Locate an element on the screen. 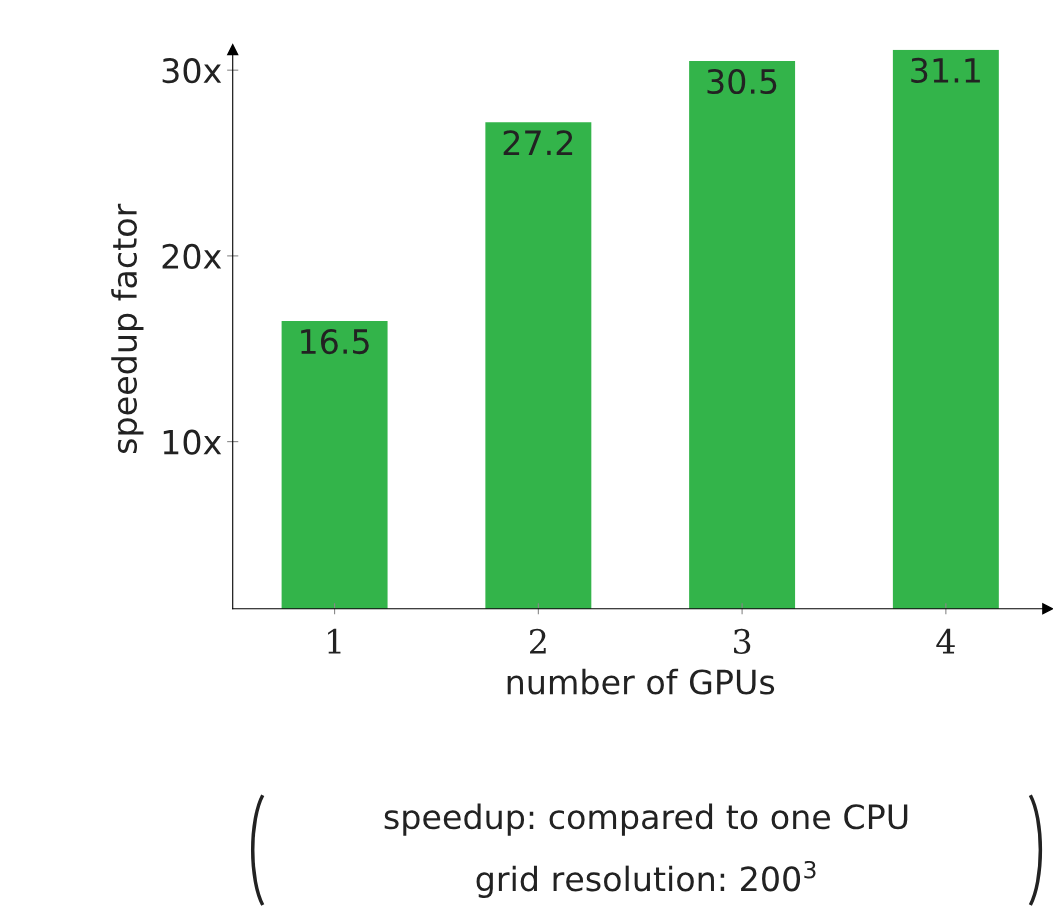 The height and width of the screenshot is (921, 1053). x-tick-label: 3 is located at coordinates (742, 641).